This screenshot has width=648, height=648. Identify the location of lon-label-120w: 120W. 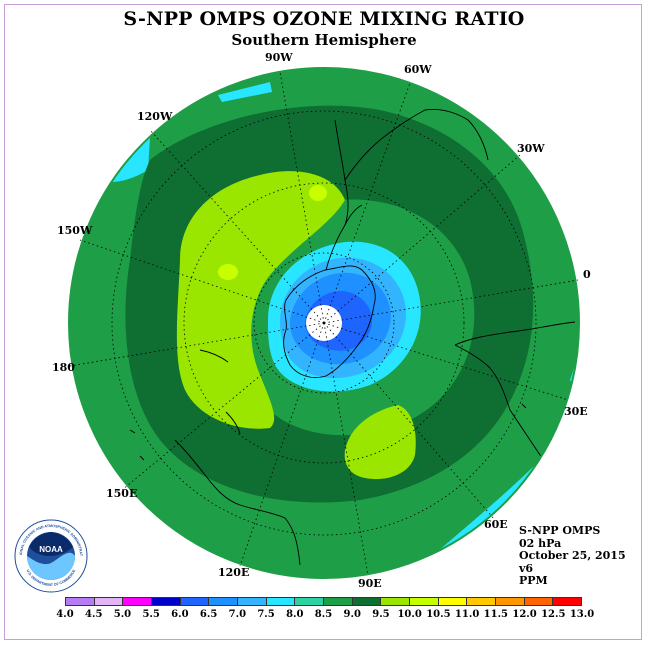
(155, 116).